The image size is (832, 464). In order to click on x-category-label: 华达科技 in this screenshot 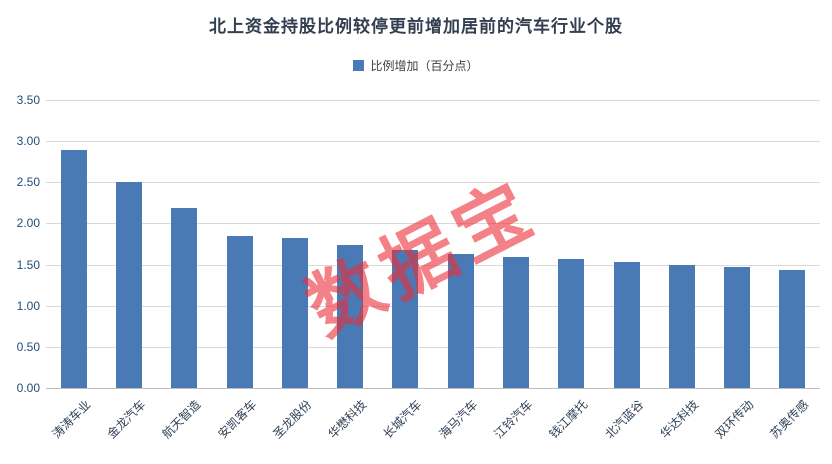, I will do `click(679, 419)`.